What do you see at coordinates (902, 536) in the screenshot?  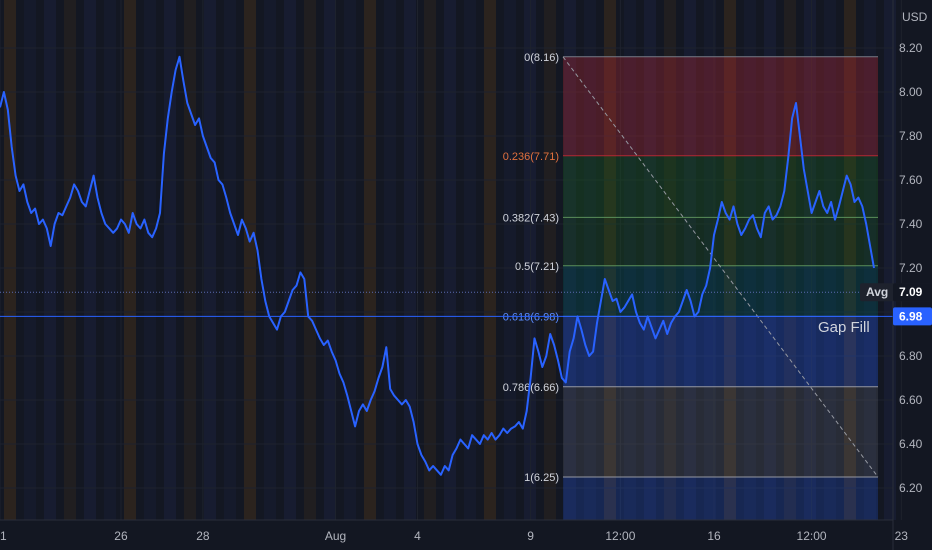 I see `time-tick-label: 23` at bounding box center [902, 536].